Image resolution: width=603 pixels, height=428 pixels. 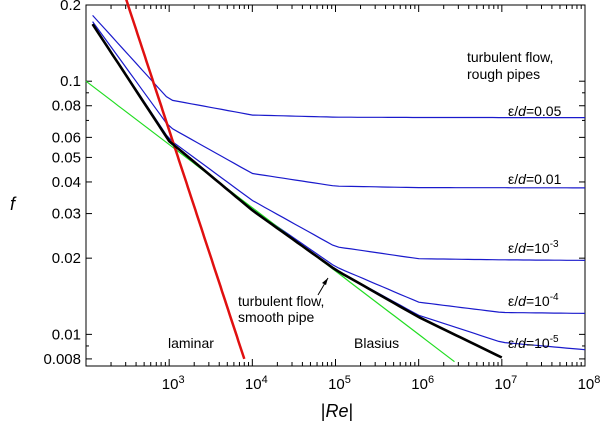 What do you see at coordinates (533, 342) in the screenshot?
I see `eps-label-1e-5: ε/d=10-5` at bounding box center [533, 342].